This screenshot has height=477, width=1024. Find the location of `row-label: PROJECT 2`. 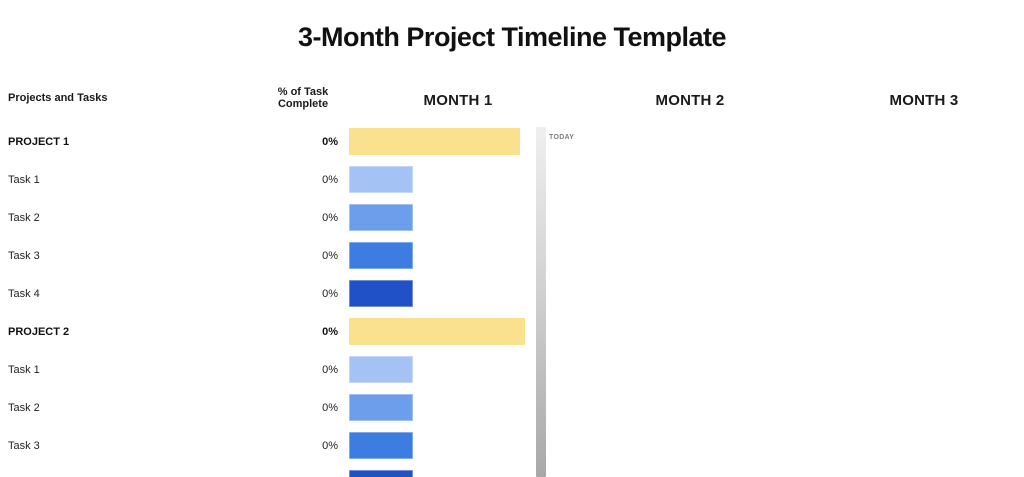

row-label: PROJECT 2 is located at coordinates (39, 331).